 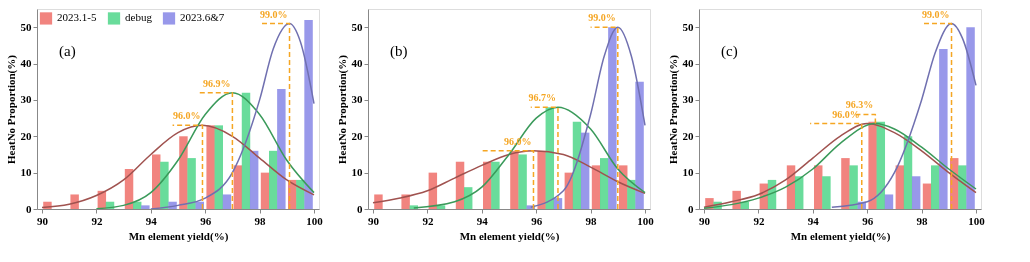 What do you see at coordinates (202, 17) in the screenshot?
I see `legend-label: 2023.6&7` at bounding box center [202, 17].